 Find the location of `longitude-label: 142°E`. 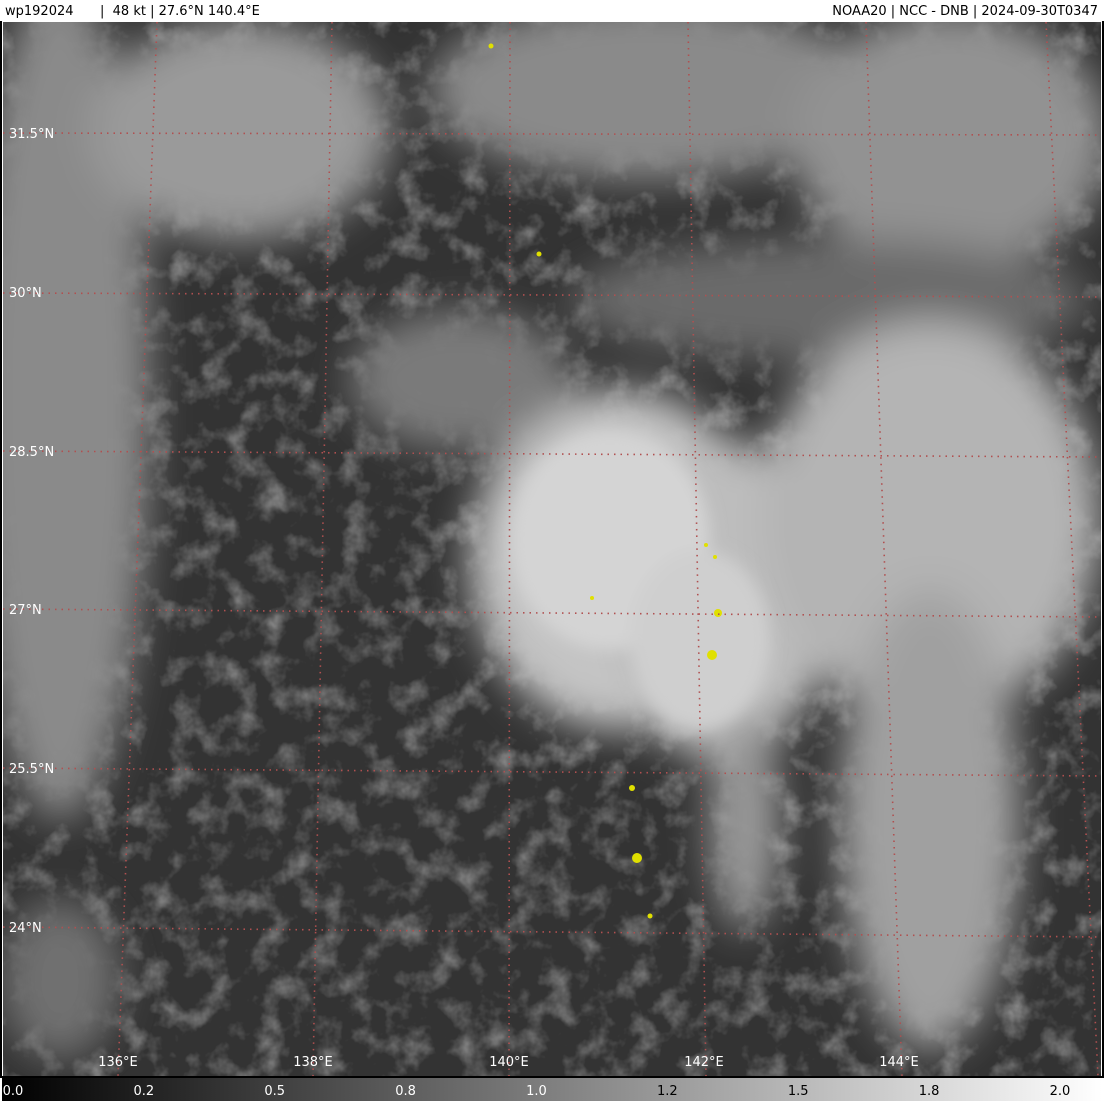

longitude-label: 142°E is located at coordinates (704, 1062).